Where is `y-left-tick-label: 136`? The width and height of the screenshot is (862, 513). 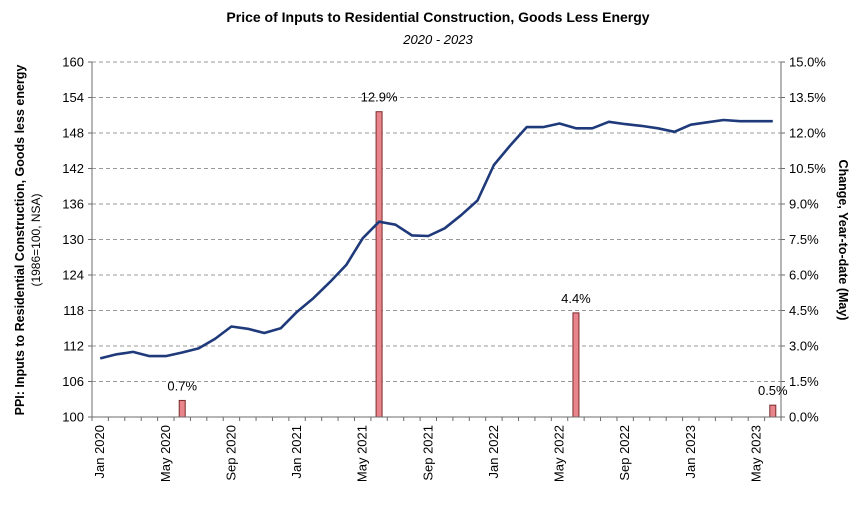 y-left-tick-label: 136 is located at coordinates (73, 204).